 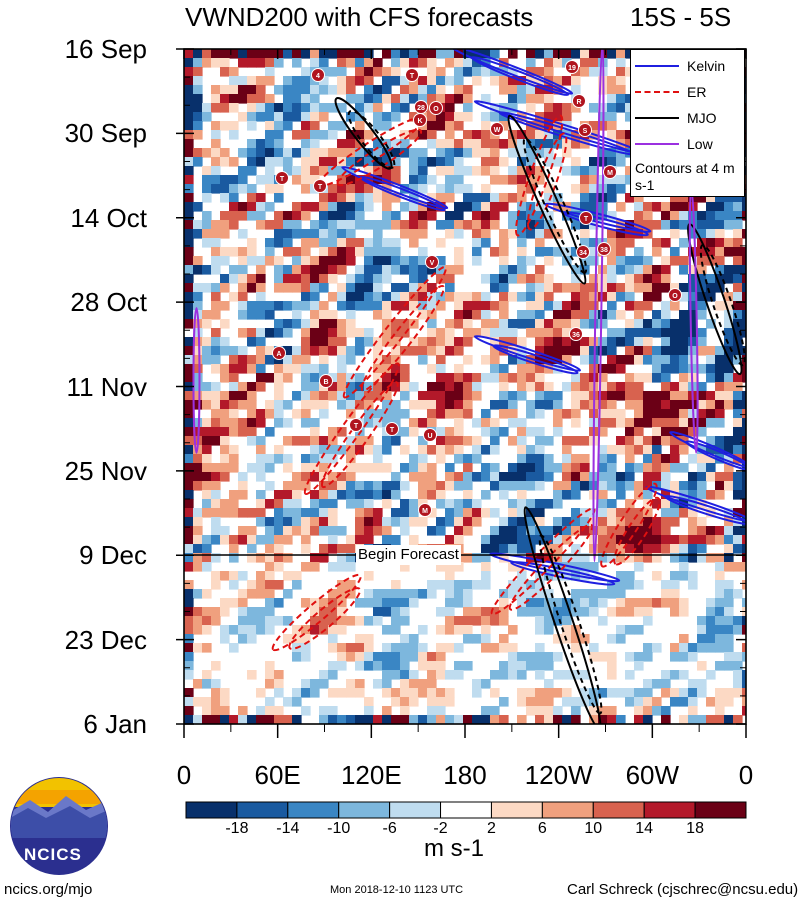 I want to click on storm-marker: M, so click(x=425, y=510).